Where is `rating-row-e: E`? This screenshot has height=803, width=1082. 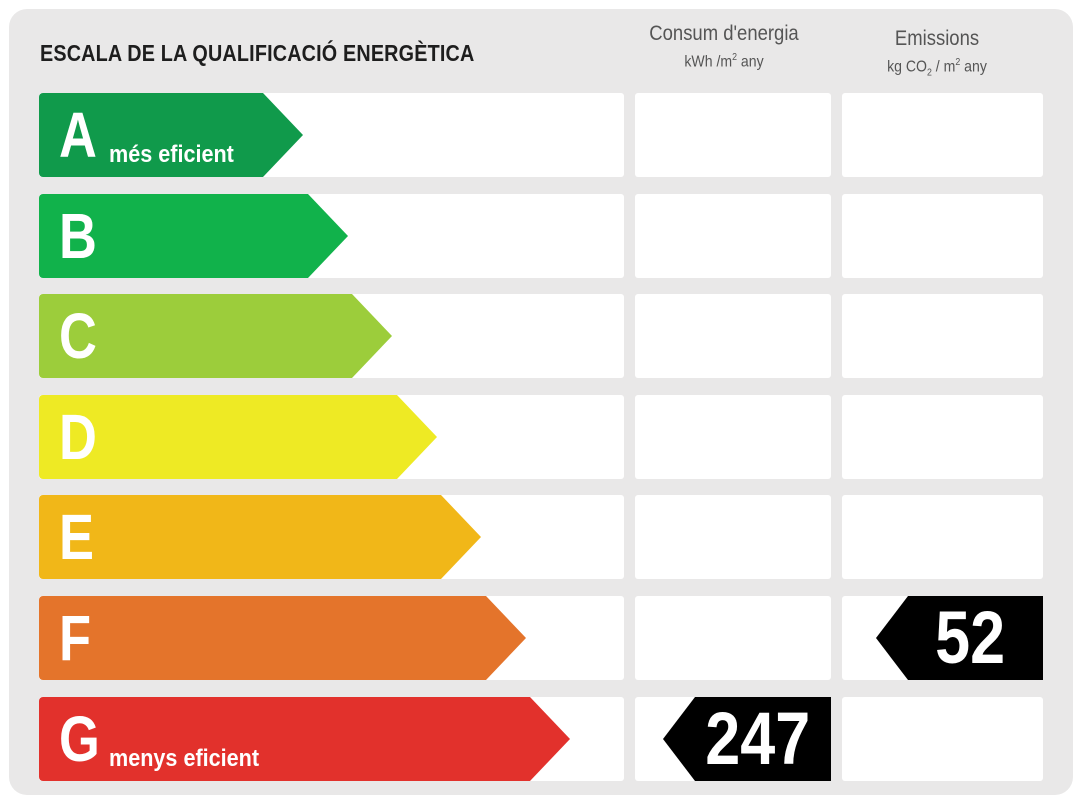 rating-row-e: E is located at coordinates (541, 537).